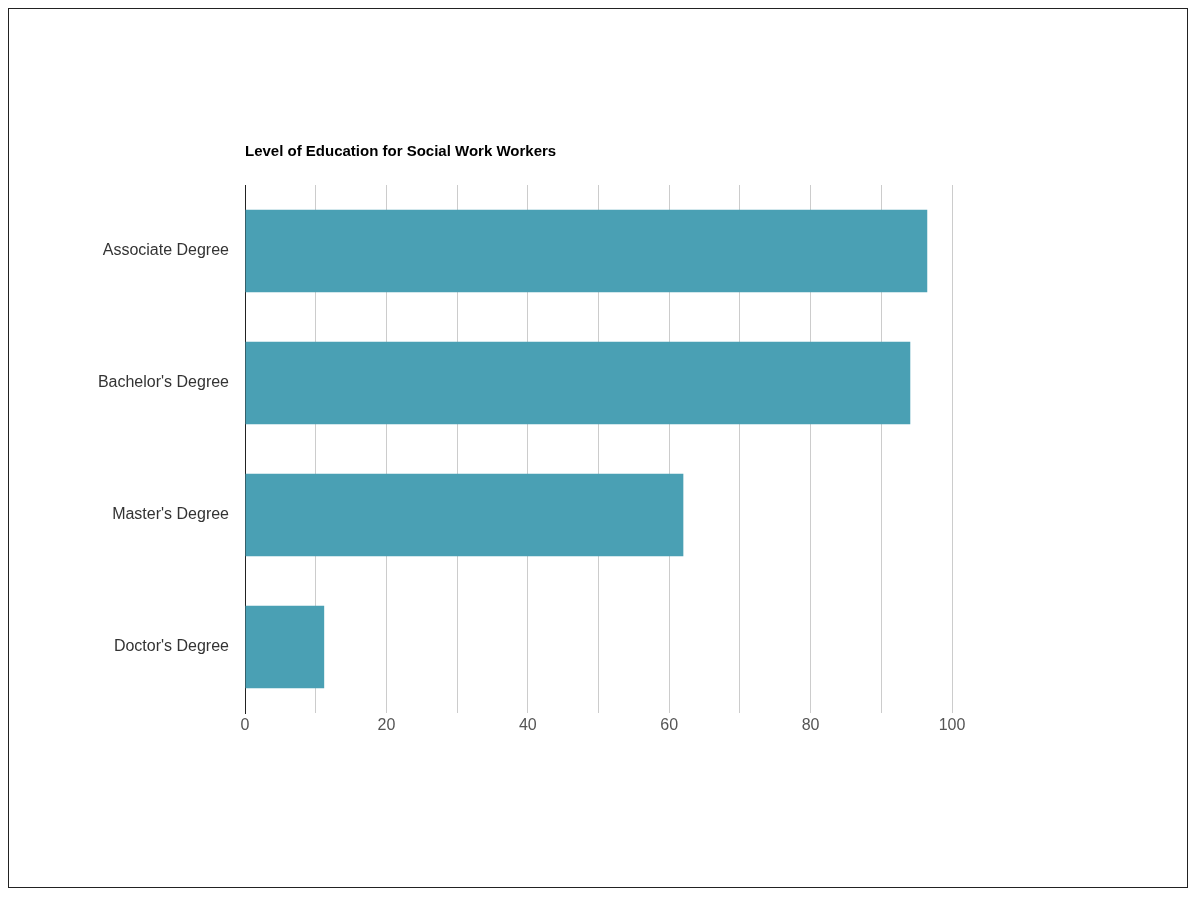  What do you see at coordinates (171, 646) in the screenshot?
I see `y-tick-label: Doctor's Degree` at bounding box center [171, 646].